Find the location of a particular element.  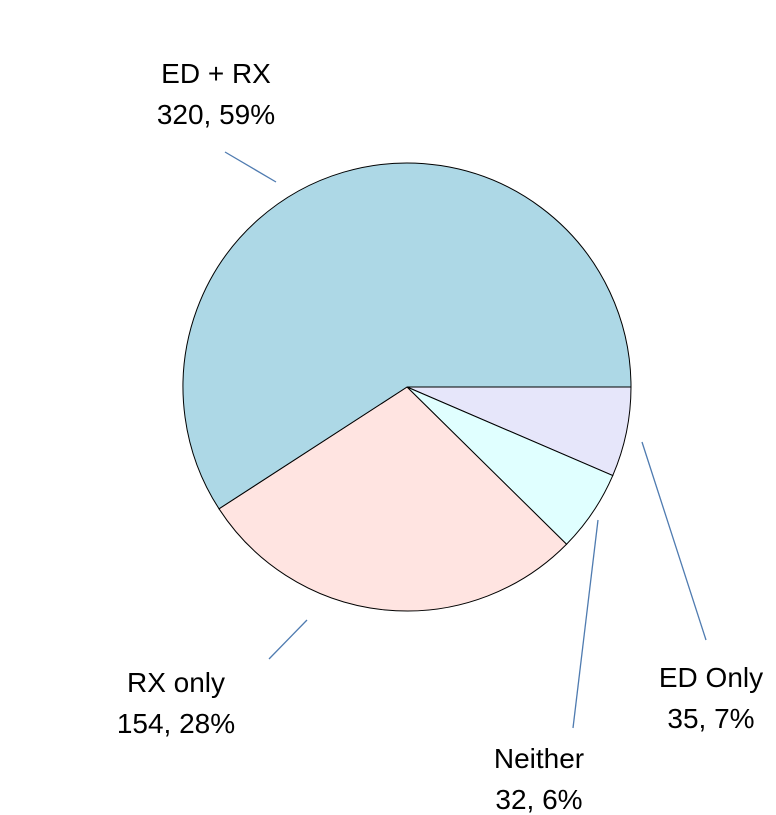

slice-label-name: ED Only is located at coordinates (711, 677).